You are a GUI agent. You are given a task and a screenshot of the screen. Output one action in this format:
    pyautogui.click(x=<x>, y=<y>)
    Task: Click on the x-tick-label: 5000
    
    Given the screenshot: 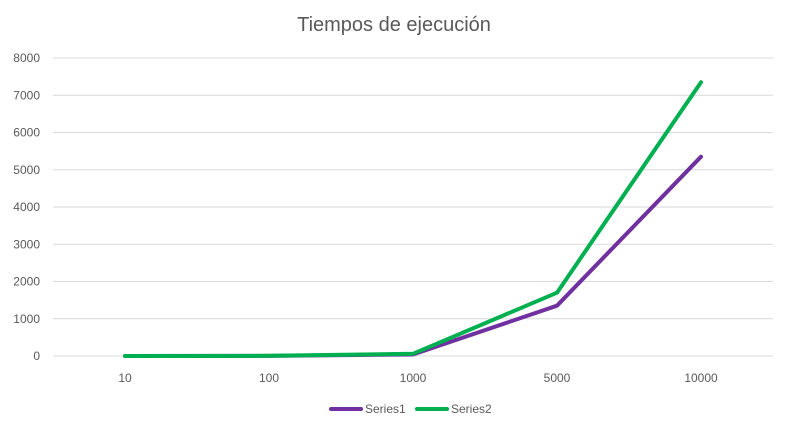 What is the action you would take?
    pyautogui.click(x=557, y=378)
    